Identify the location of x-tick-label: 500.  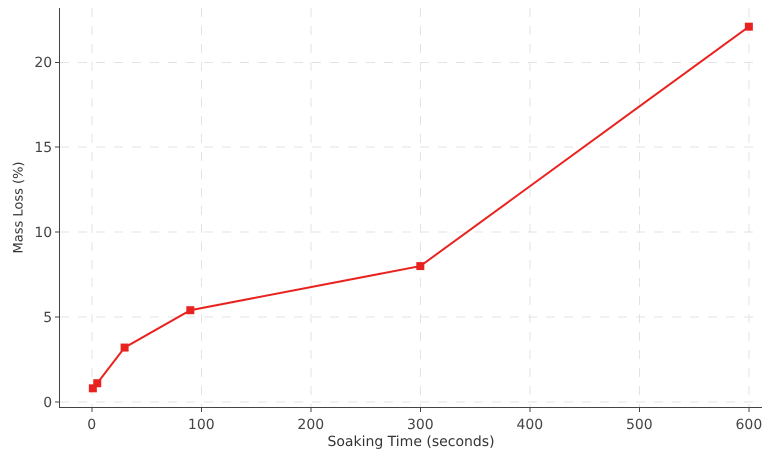
(639, 424).